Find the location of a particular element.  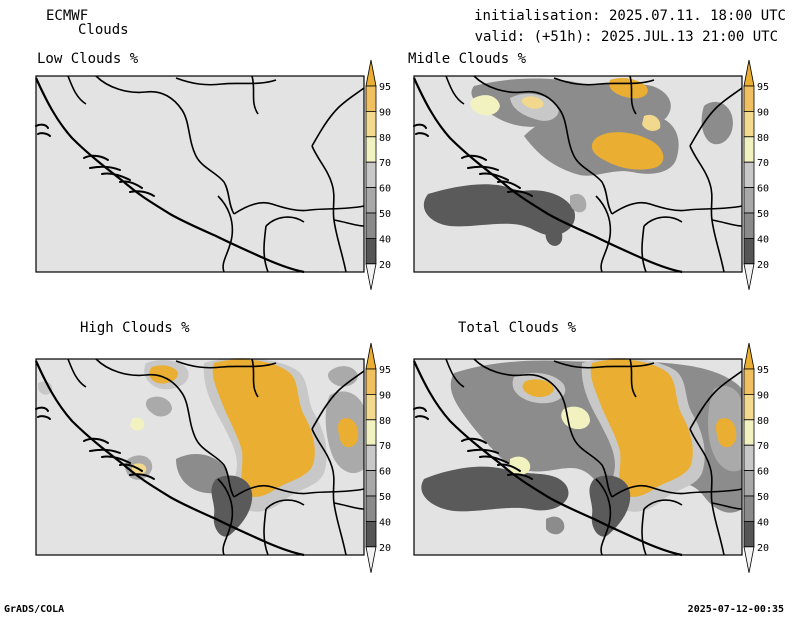

panel-title-middle: Midle Clouds % is located at coordinates (467, 59).